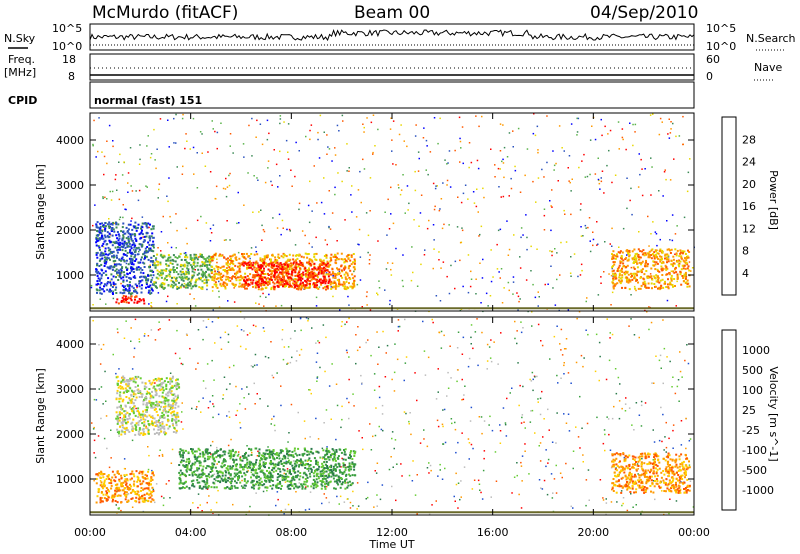 The height and width of the screenshot is (554, 800). Describe the element at coordinates (70, 140) in the screenshot. I see `y-tick-label: 4000` at that location.